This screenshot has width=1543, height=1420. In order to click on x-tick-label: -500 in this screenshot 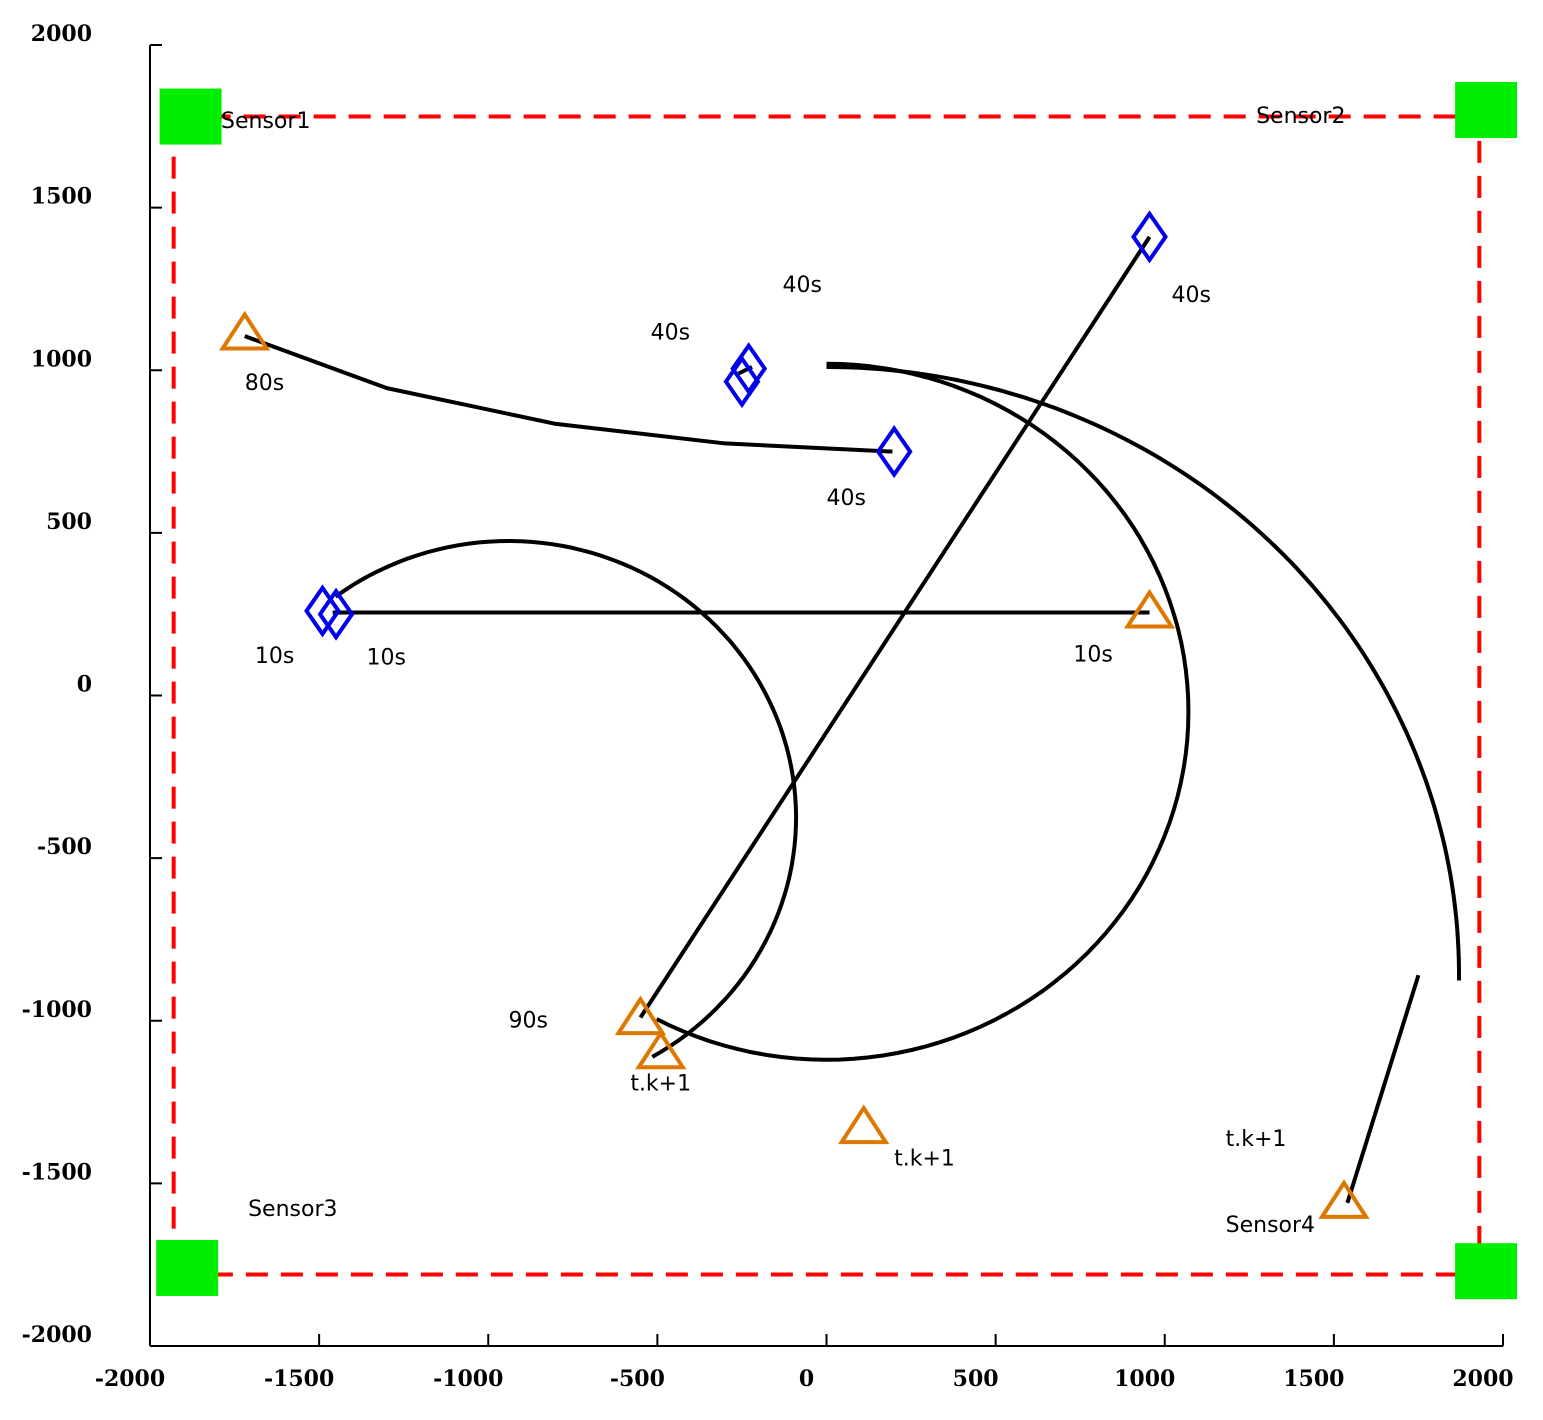, I will do `click(637, 1379)`.